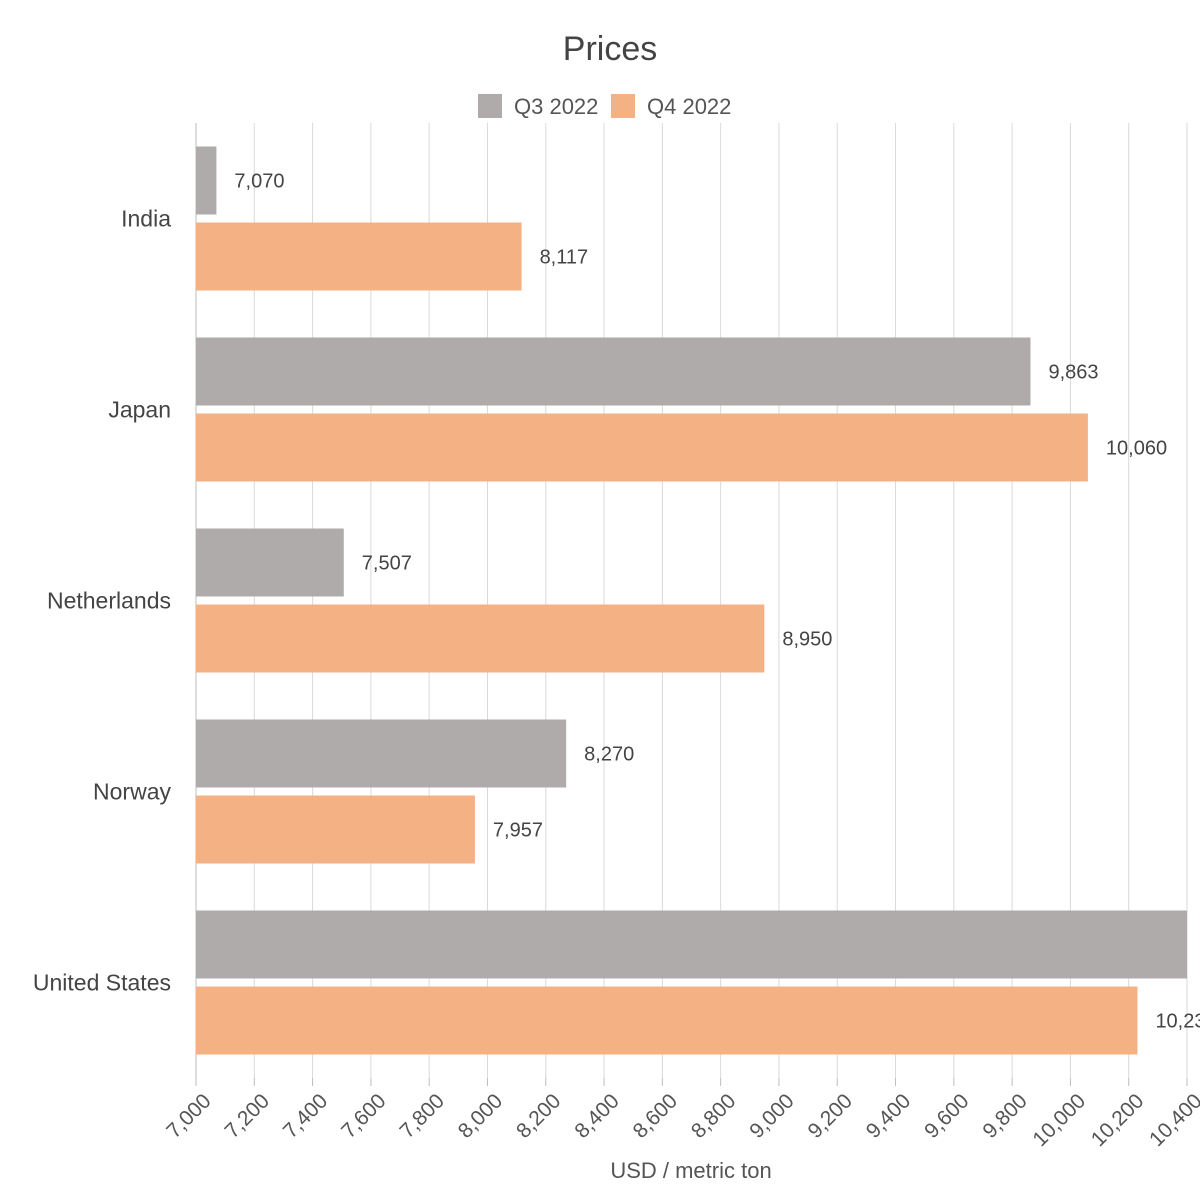 The width and height of the screenshot is (1200, 1200). Describe the element at coordinates (1059, 1120) in the screenshot. I see `x-tick-label: 10,000` at that location.